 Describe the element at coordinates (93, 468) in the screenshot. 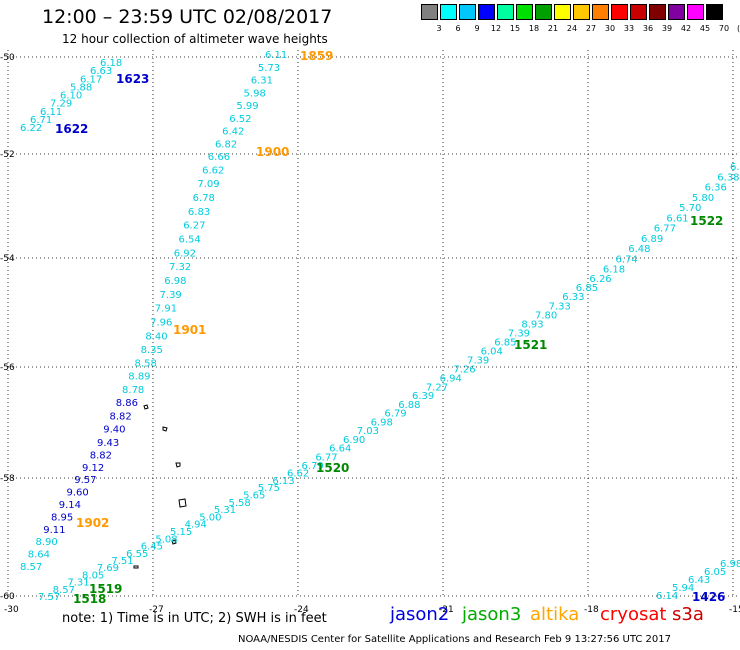

I see `wave-height-value: 9.12` at that location.